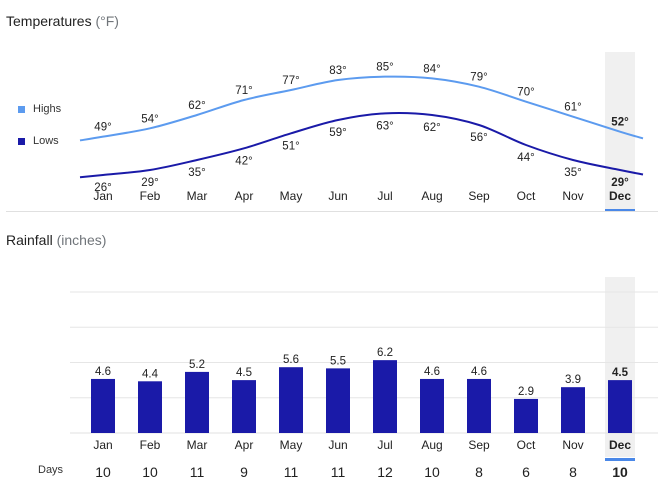 The width and height of the screenshot is (665, 492). I want to click on rain-month-aug: Aug, so click(431, 445).